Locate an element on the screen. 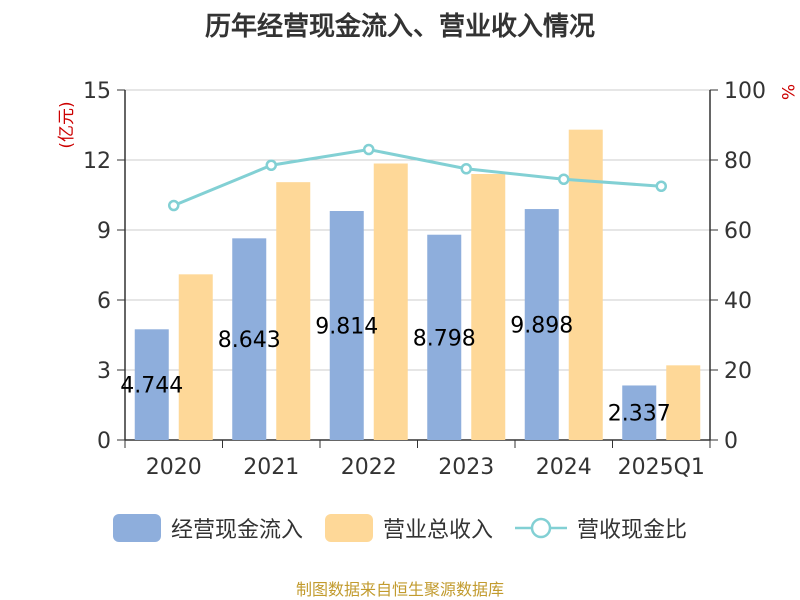  legend-label-cash: 经营现金流入 is located at coordinates (236, 530).